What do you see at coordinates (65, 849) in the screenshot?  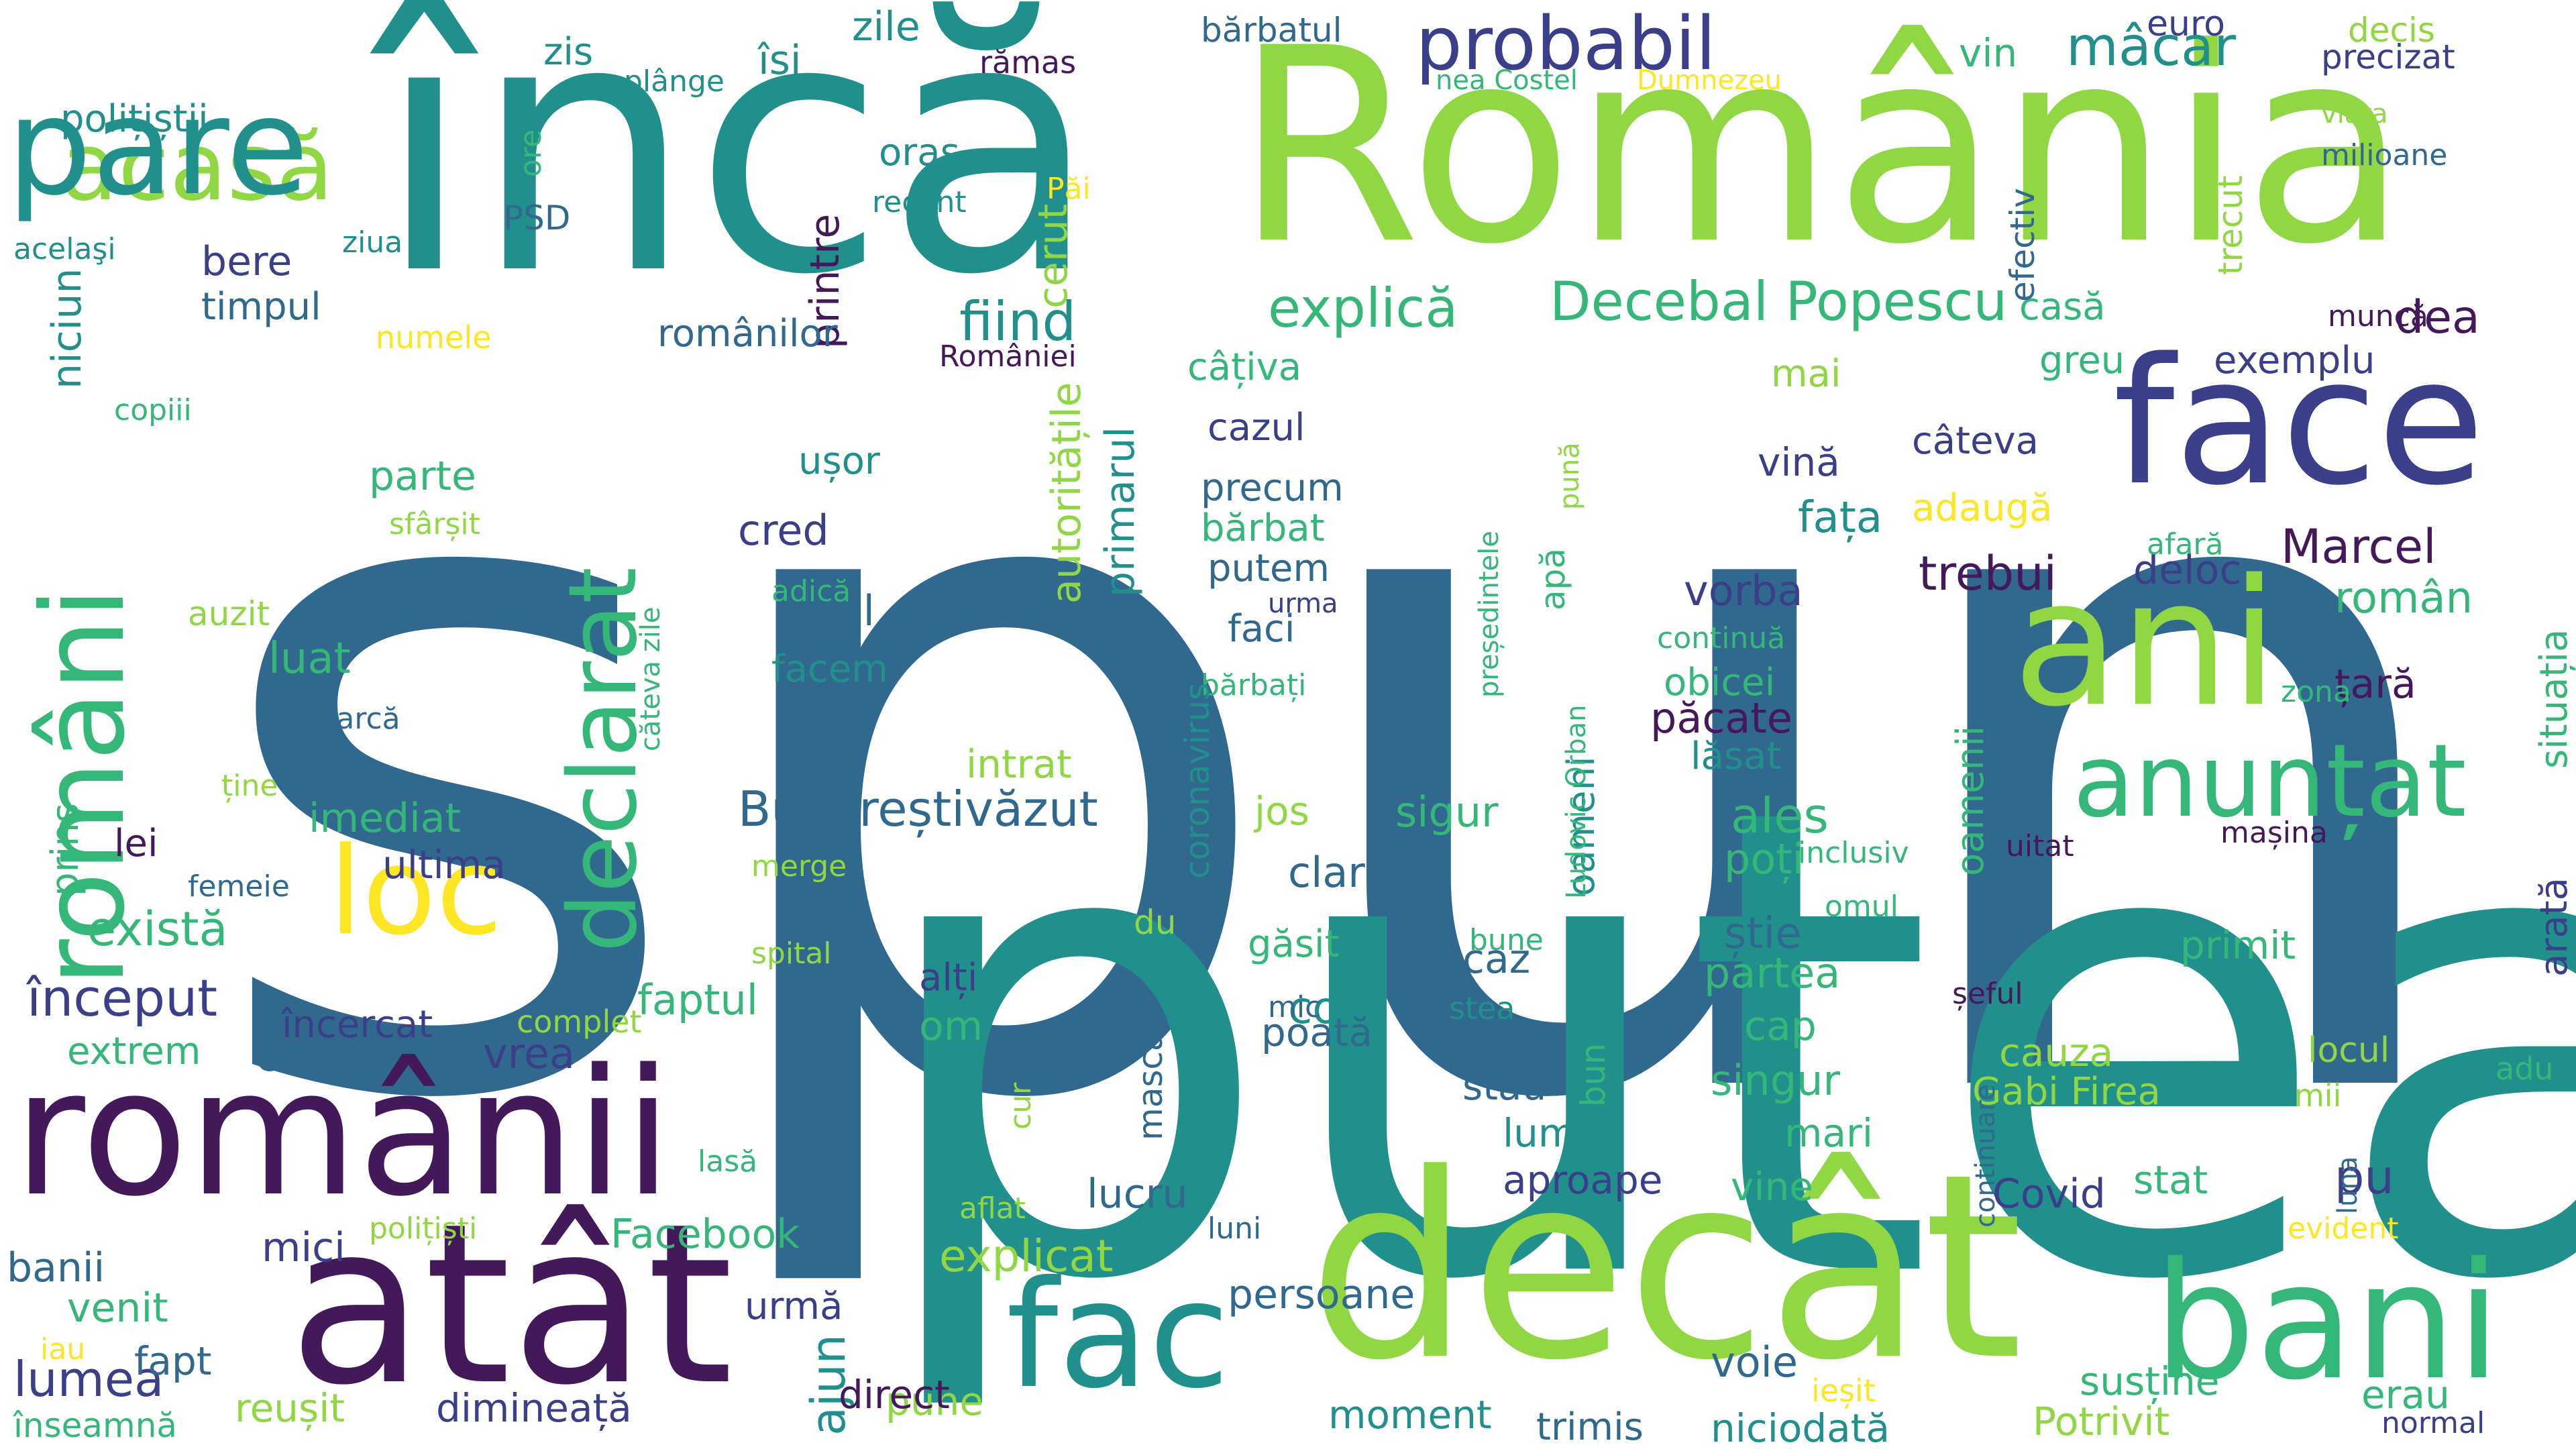 I see `word-prins: prins` at bounding box center [65, 849].